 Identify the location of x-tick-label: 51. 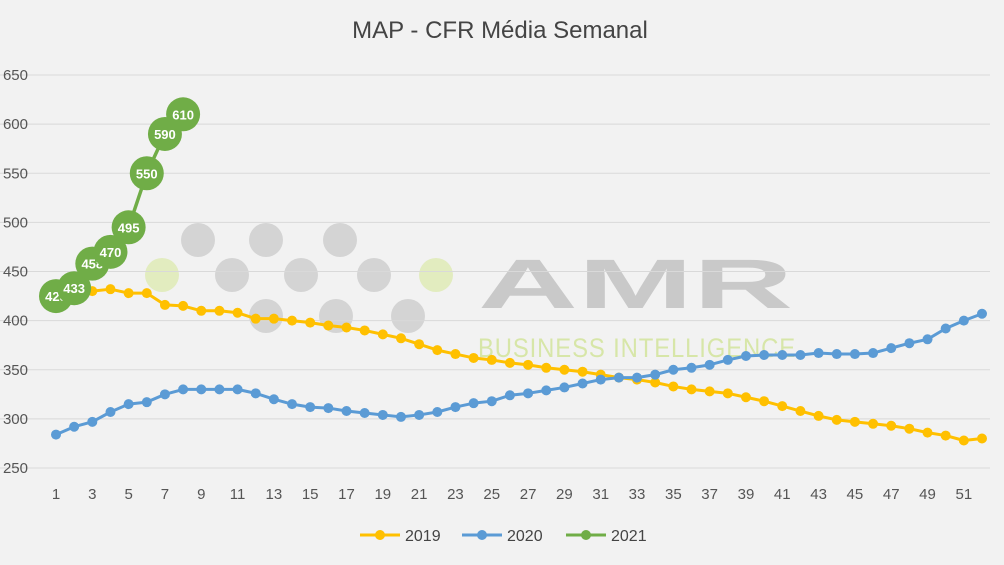
(963, 494).